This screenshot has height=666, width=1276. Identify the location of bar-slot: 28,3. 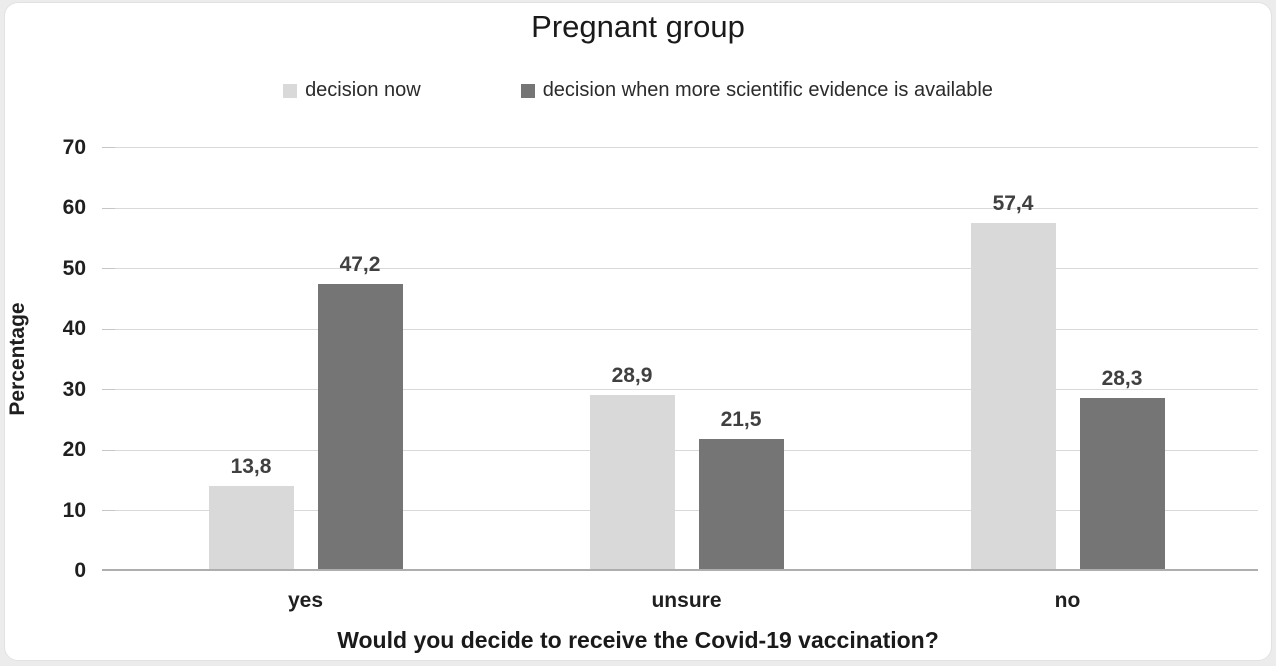
(1122, 358).